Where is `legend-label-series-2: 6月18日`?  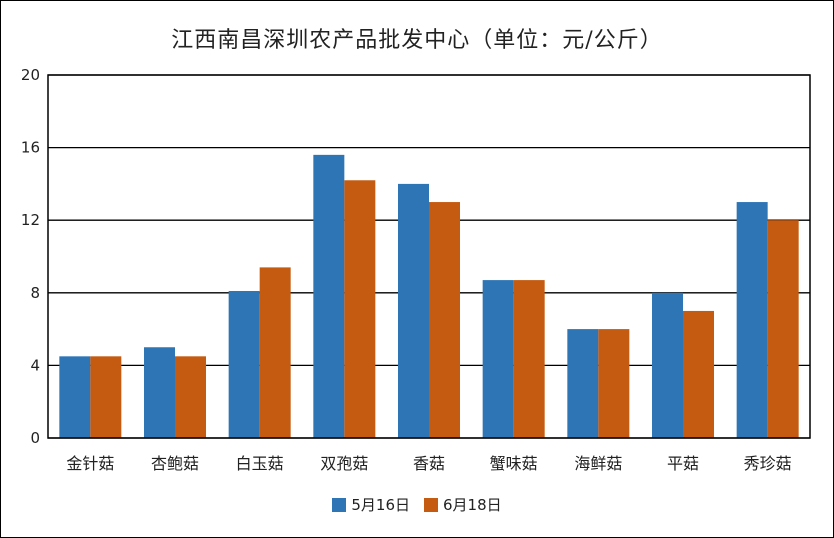
legend-label-series-2: 6月18日 is located at coordinates (472, 505).